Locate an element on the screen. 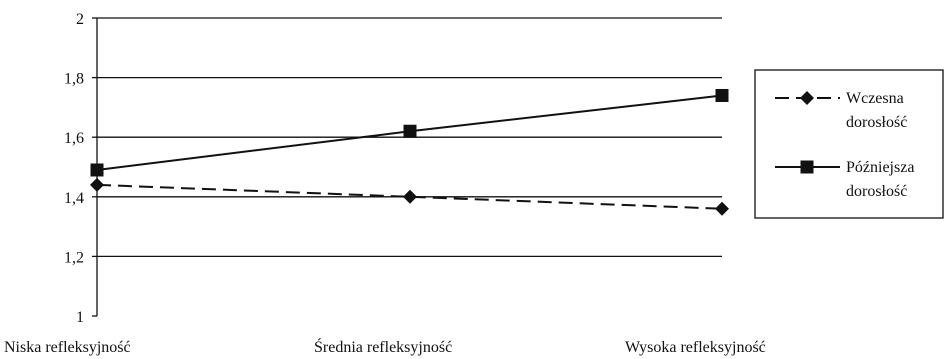  y-tick-labels: 1 1,2 1,4 1,6 1,8 2 is located at coordinates (74, 168).